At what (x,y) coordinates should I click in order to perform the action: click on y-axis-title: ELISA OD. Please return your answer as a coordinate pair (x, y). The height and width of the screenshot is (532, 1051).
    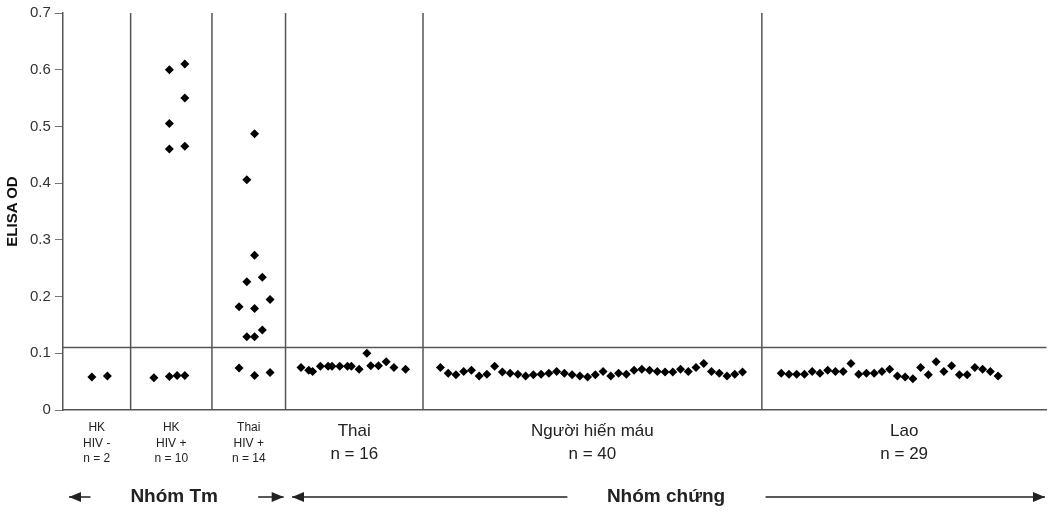
    Looking at the image, I should click on (12, 211).